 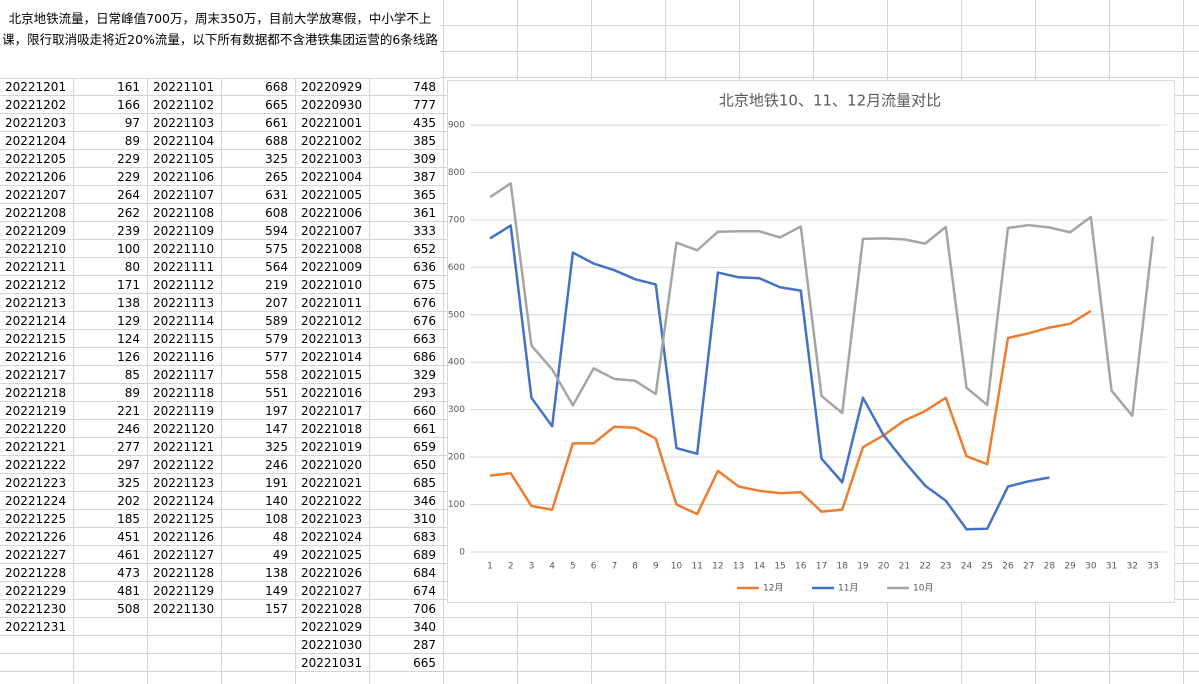 I want to click on value-cell: 310, so click(x=424, y=519).